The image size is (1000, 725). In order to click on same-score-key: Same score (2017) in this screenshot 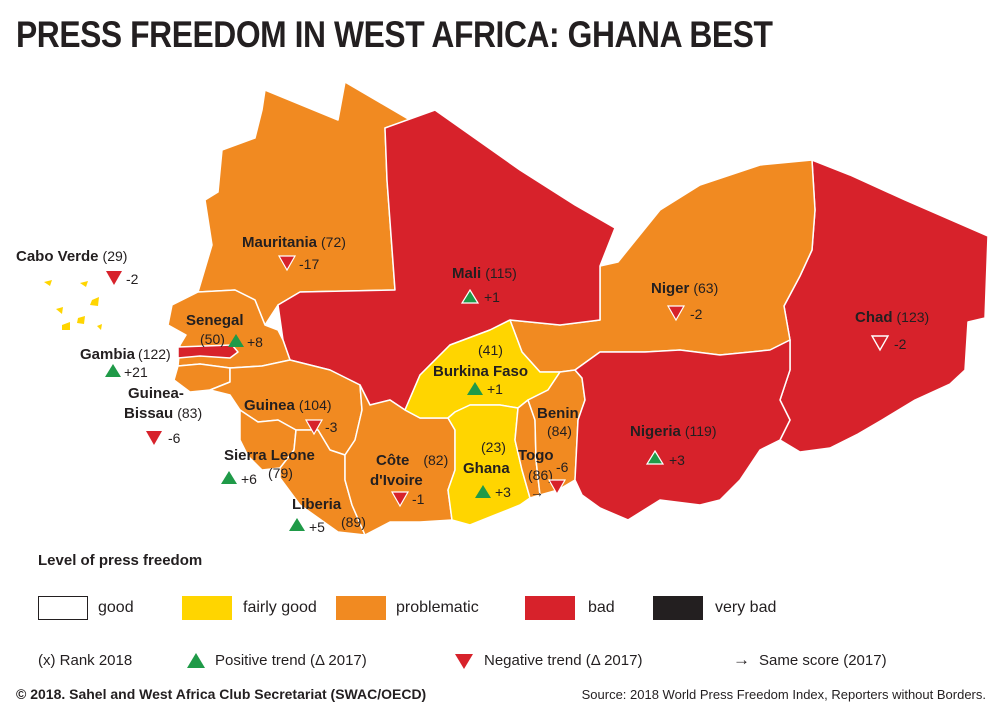, I will do `click(823, 660)`.